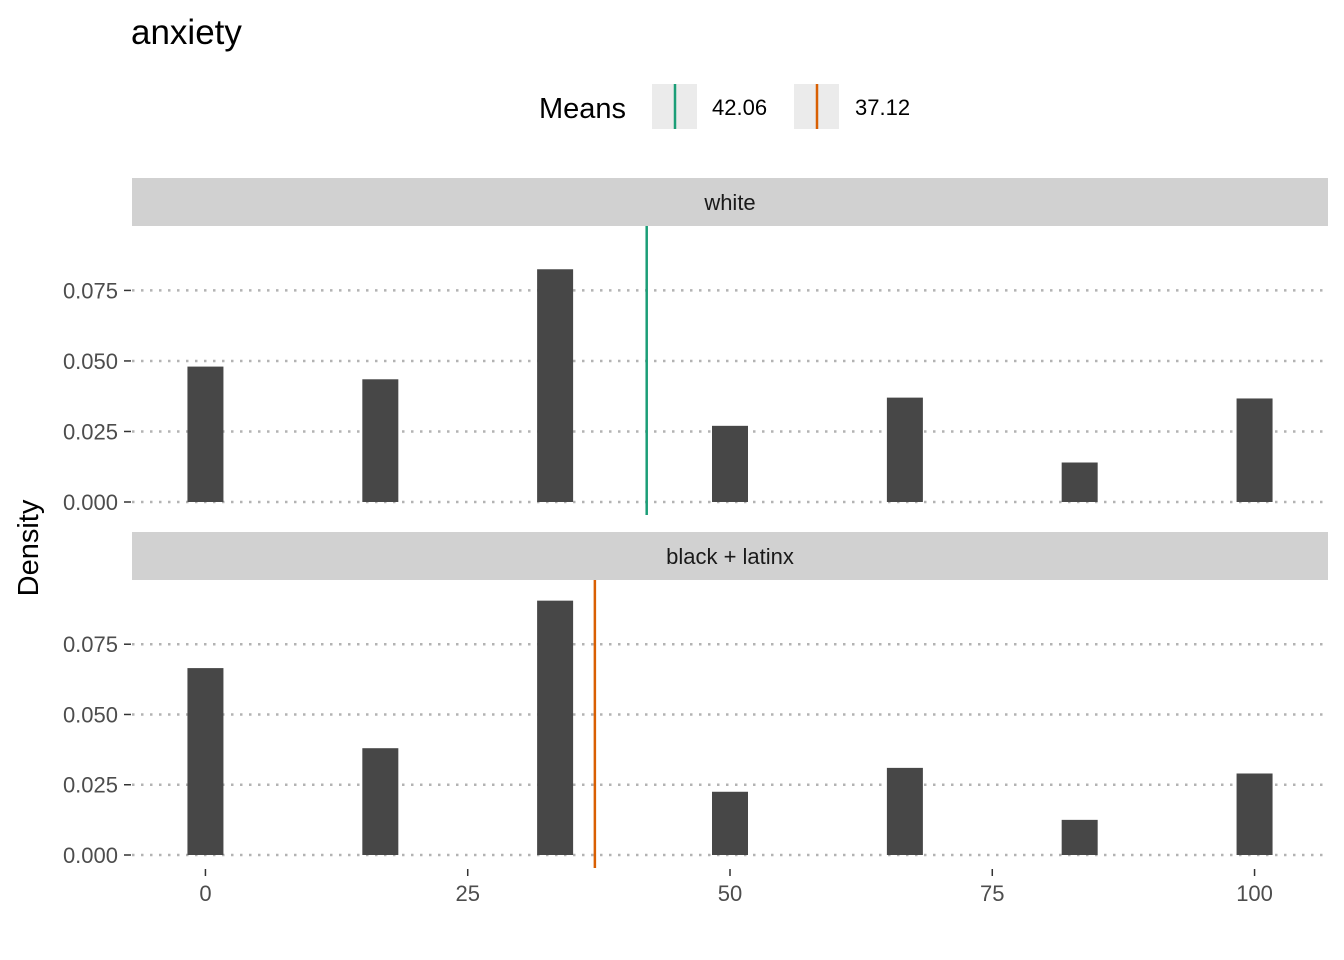  I want to click on legend: Means 42.06 37.12, so click(724, 106).